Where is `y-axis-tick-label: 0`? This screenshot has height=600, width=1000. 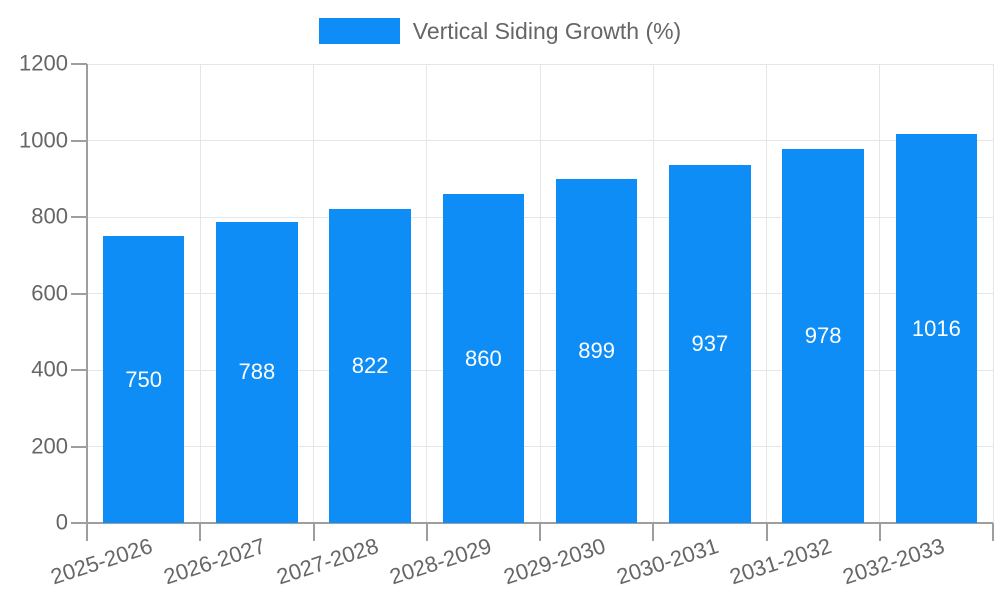 y-axis-tick-label: 0 is located at coordinates (61, 522).